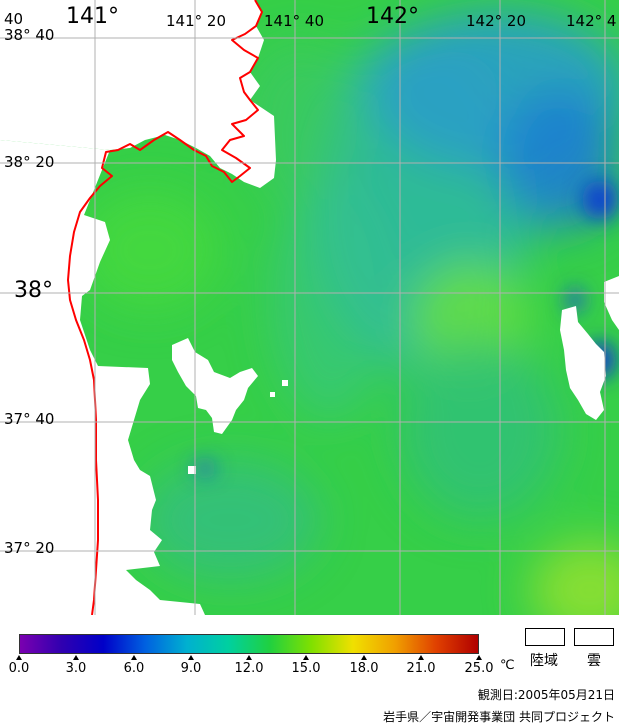 The width and height of the screenshot is (619, 725). What do you see at coordinates (294, 21) in the screenshot?
I see `lon-label-141-40: 141° 40` at bounding box center [294, 21].